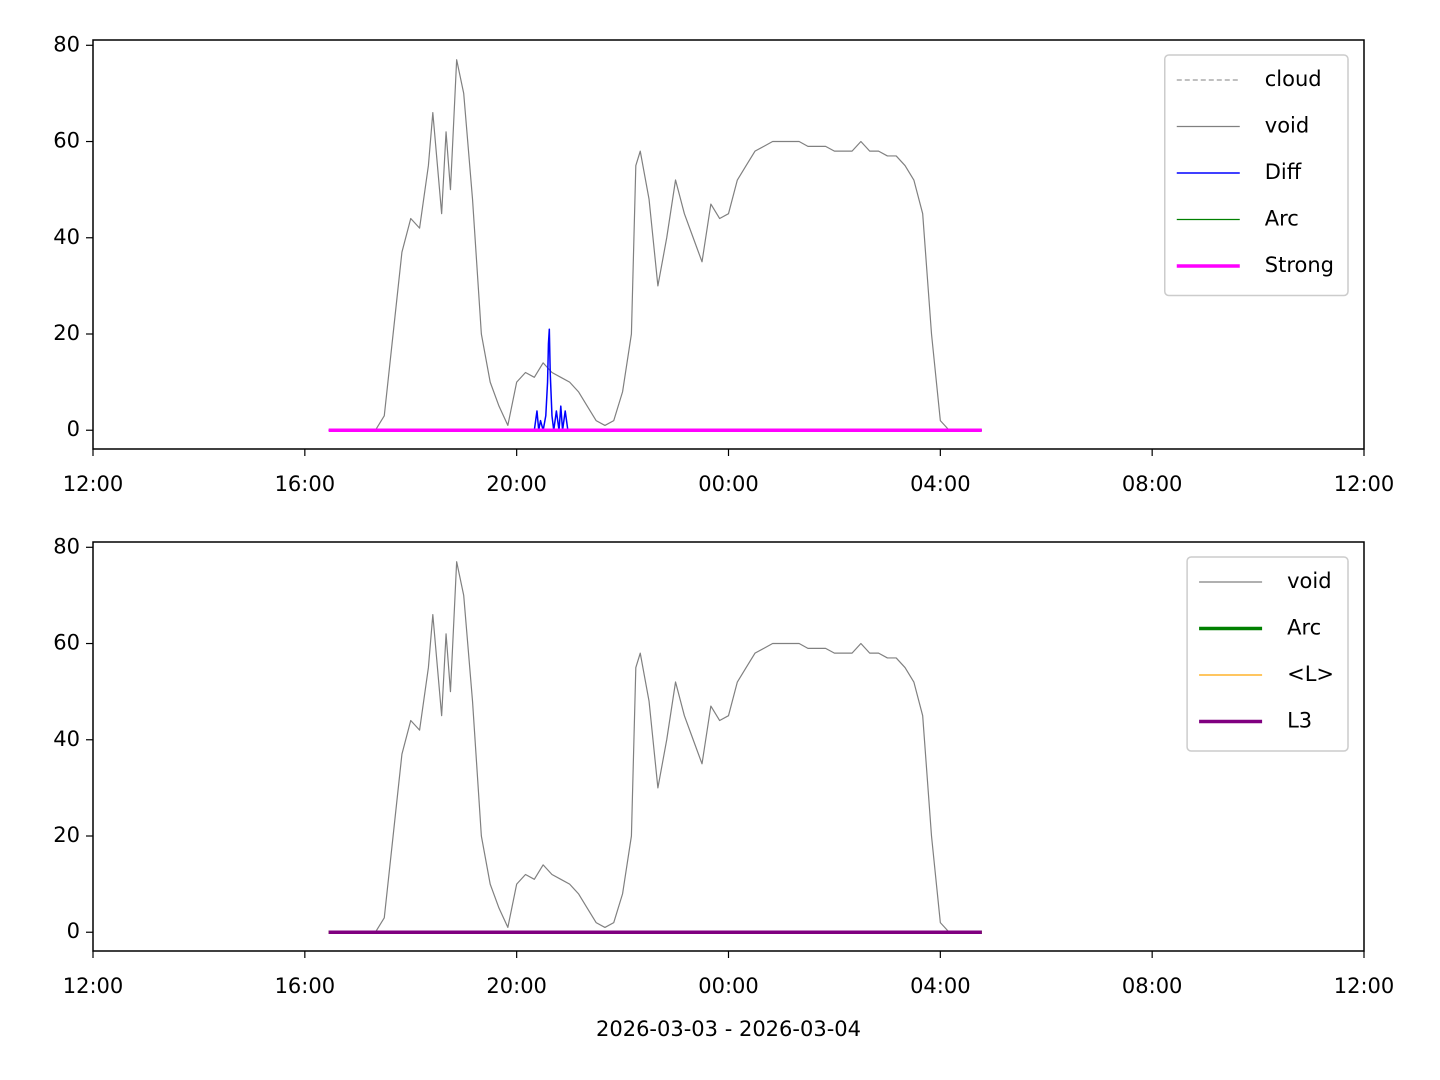 The width and height of the screenshot is (1440, 1080). I want to click on legend: cloud void Diff Arc Strong, so click(1256, 175).